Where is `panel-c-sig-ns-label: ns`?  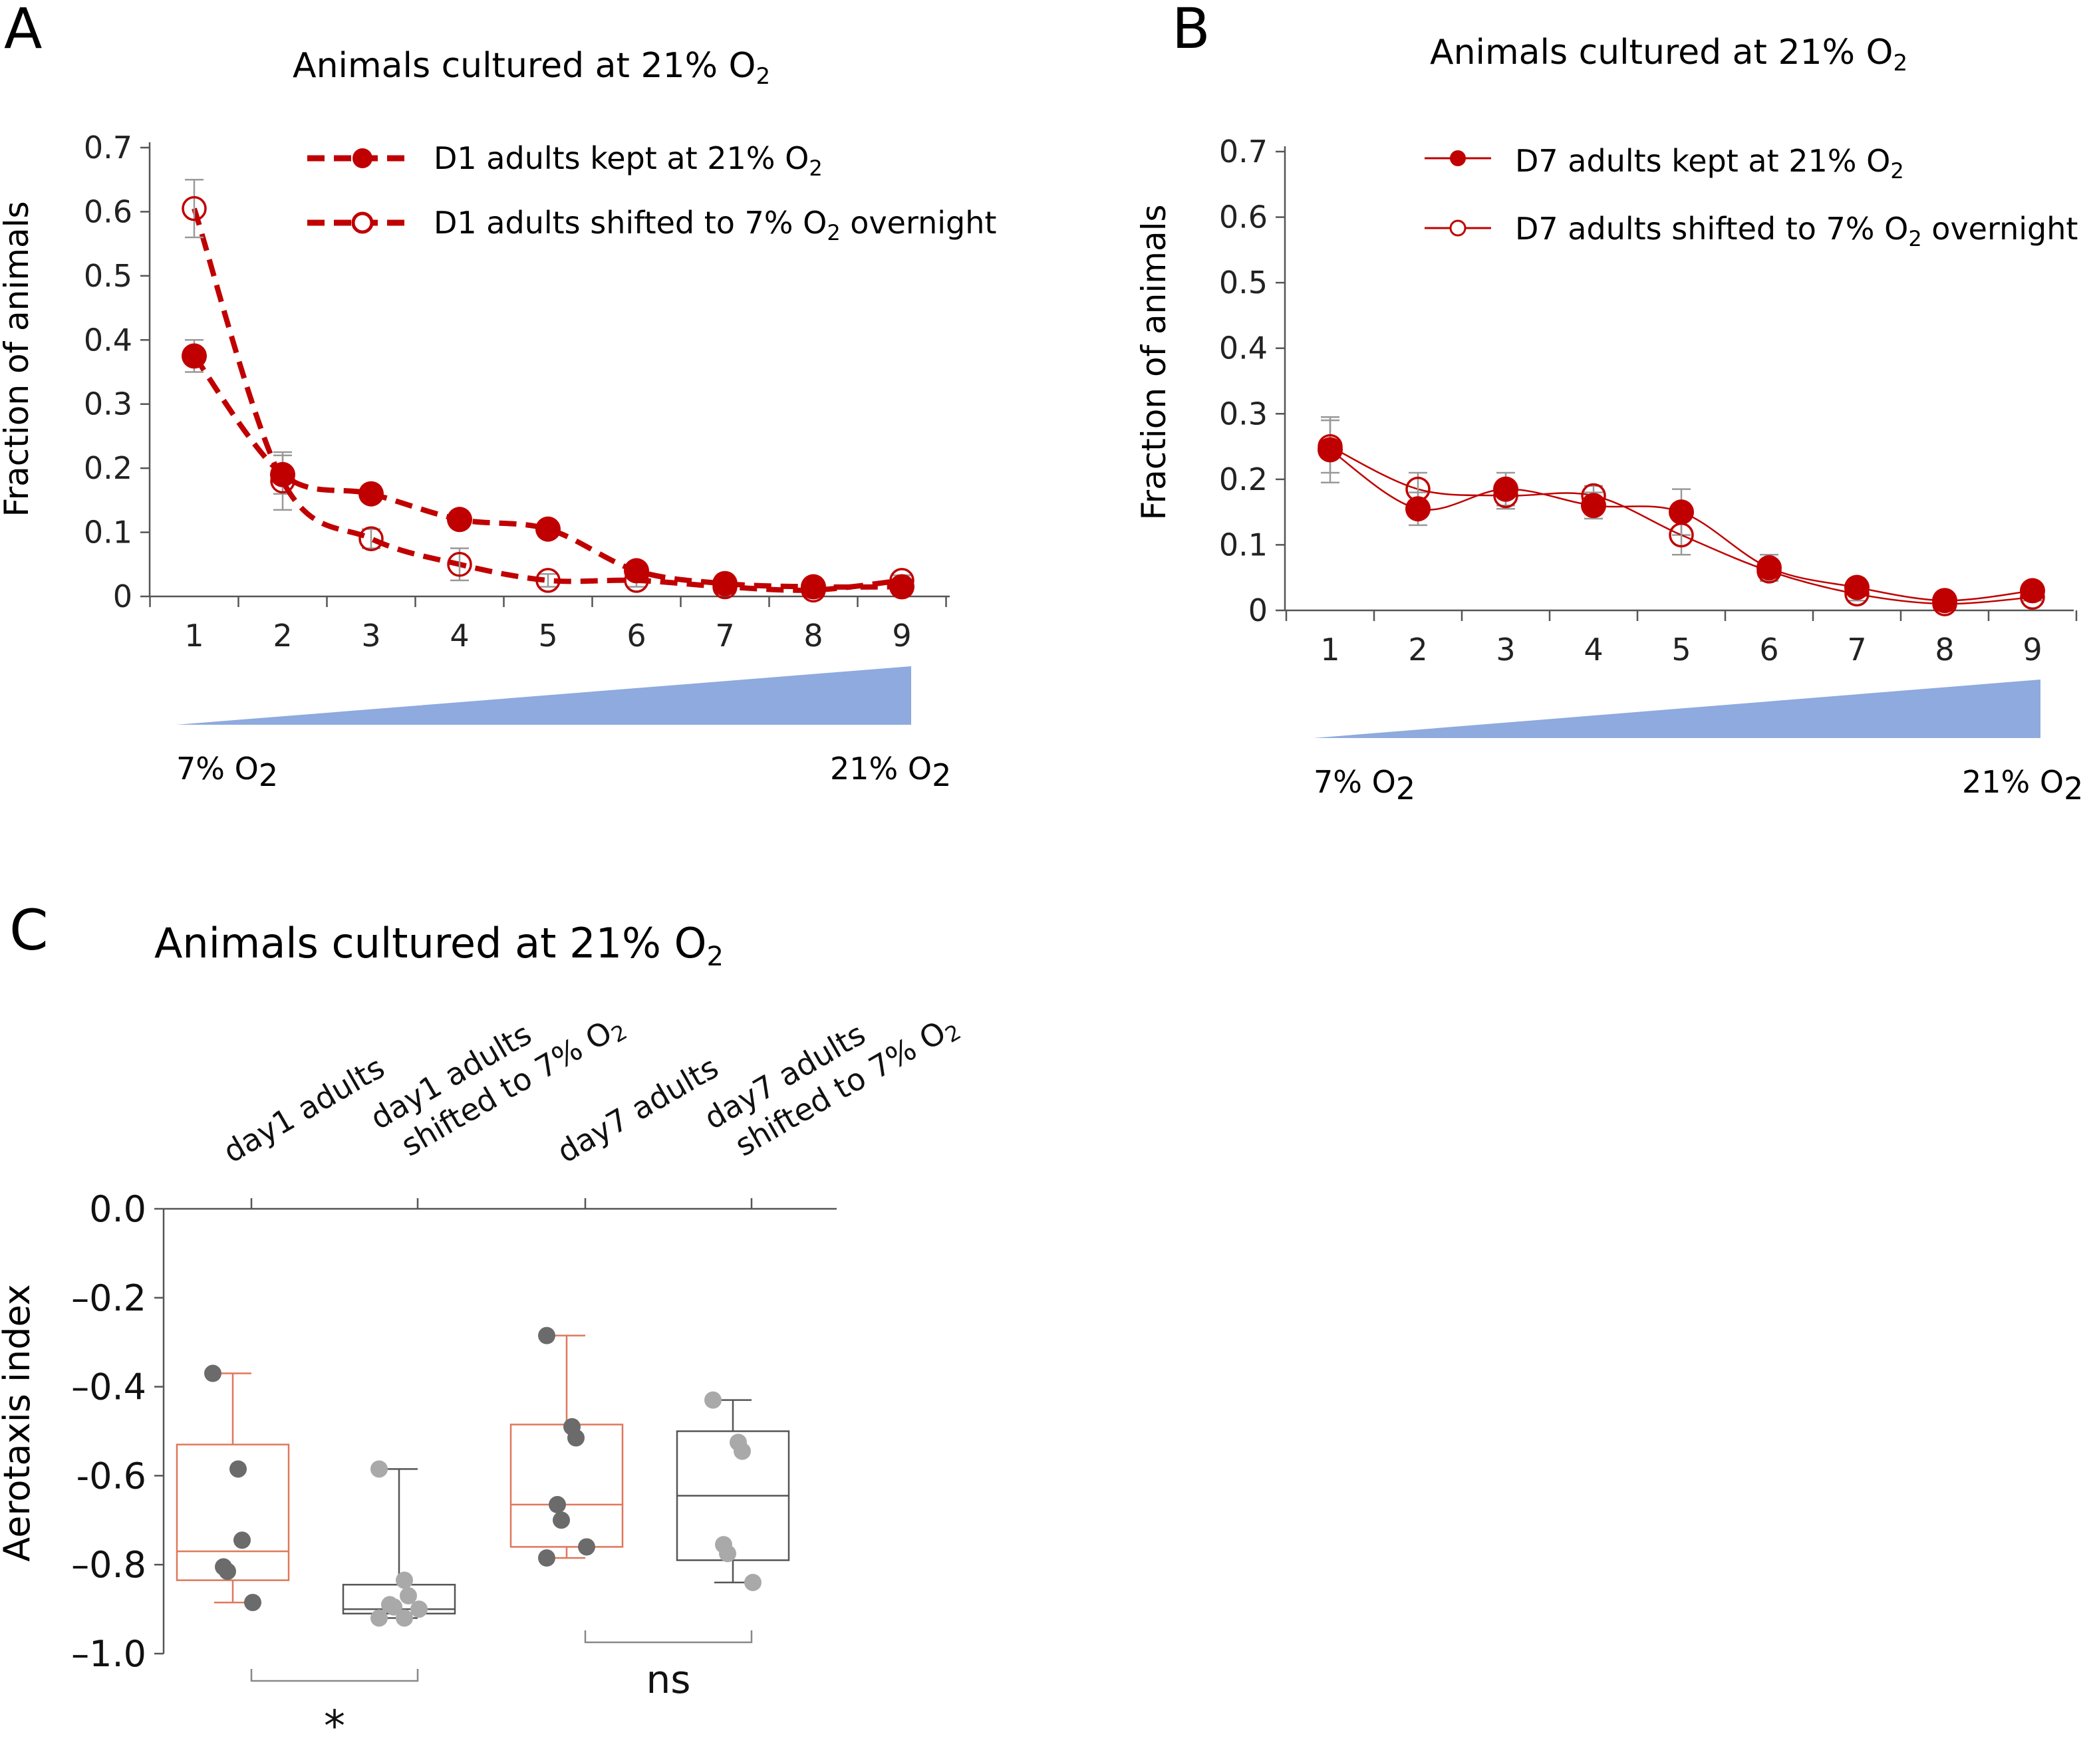 panel-c-sig-ns-label: ns is located at coordinates (668, 1679).